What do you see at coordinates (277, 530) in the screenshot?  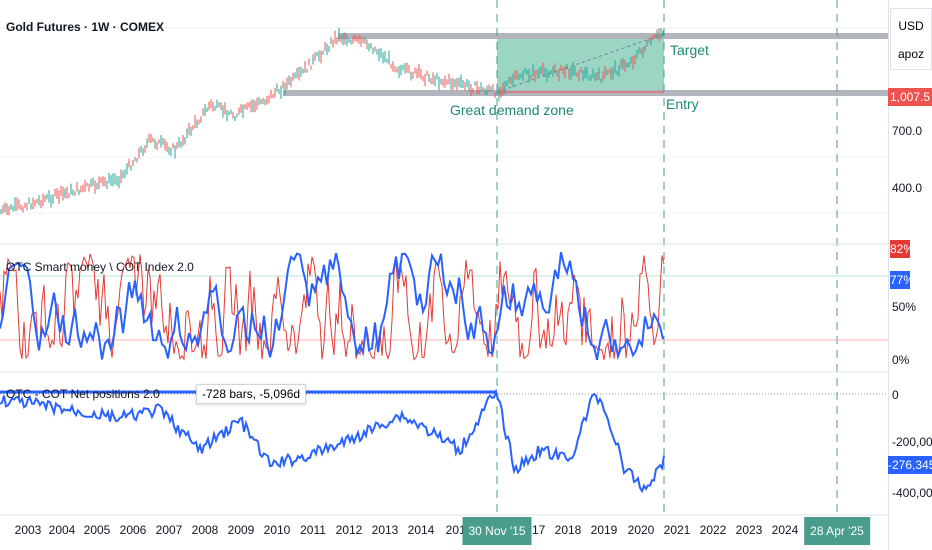 I see `year-tick: 2010` at bounding box center [277, 530].